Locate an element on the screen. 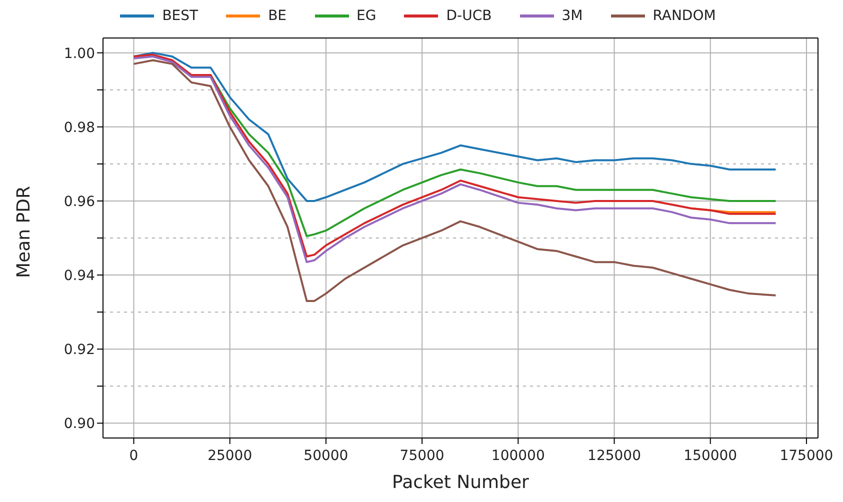 The image size is (843, 502). y-tick-label: 0.90 is located at coordinates (79, 424).